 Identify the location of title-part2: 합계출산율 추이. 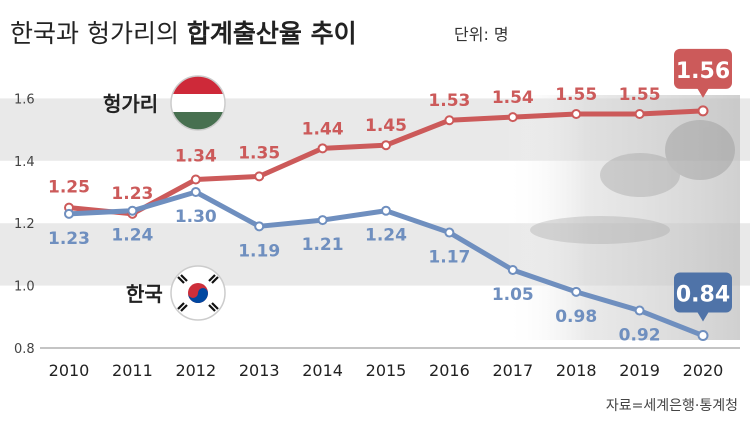
(272, 33).